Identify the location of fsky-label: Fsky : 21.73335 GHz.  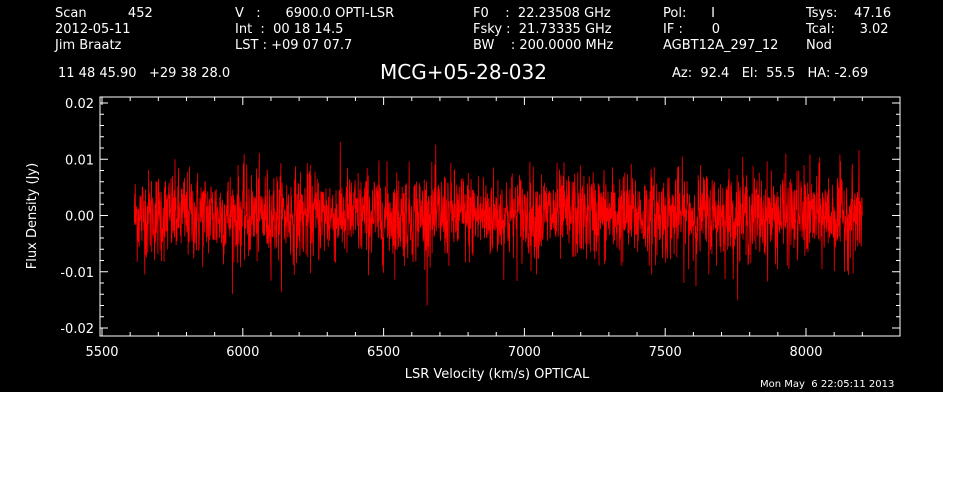
(542, 29).